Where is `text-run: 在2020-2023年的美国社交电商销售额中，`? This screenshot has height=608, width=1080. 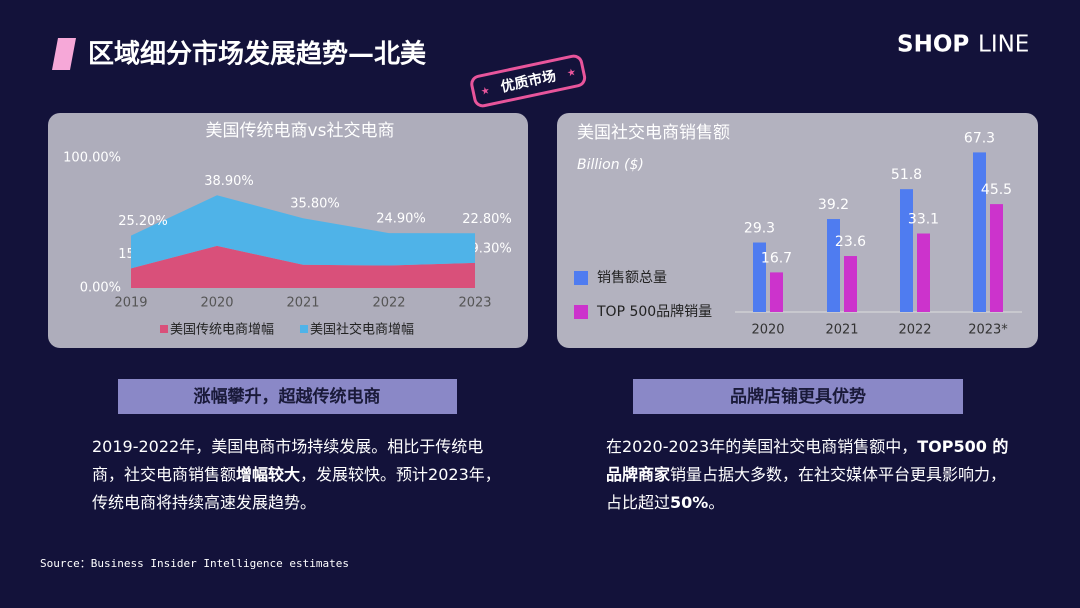 text-run: 在2020-2023年的美国社交电商销售额中， is located at coordinates (762, 446).